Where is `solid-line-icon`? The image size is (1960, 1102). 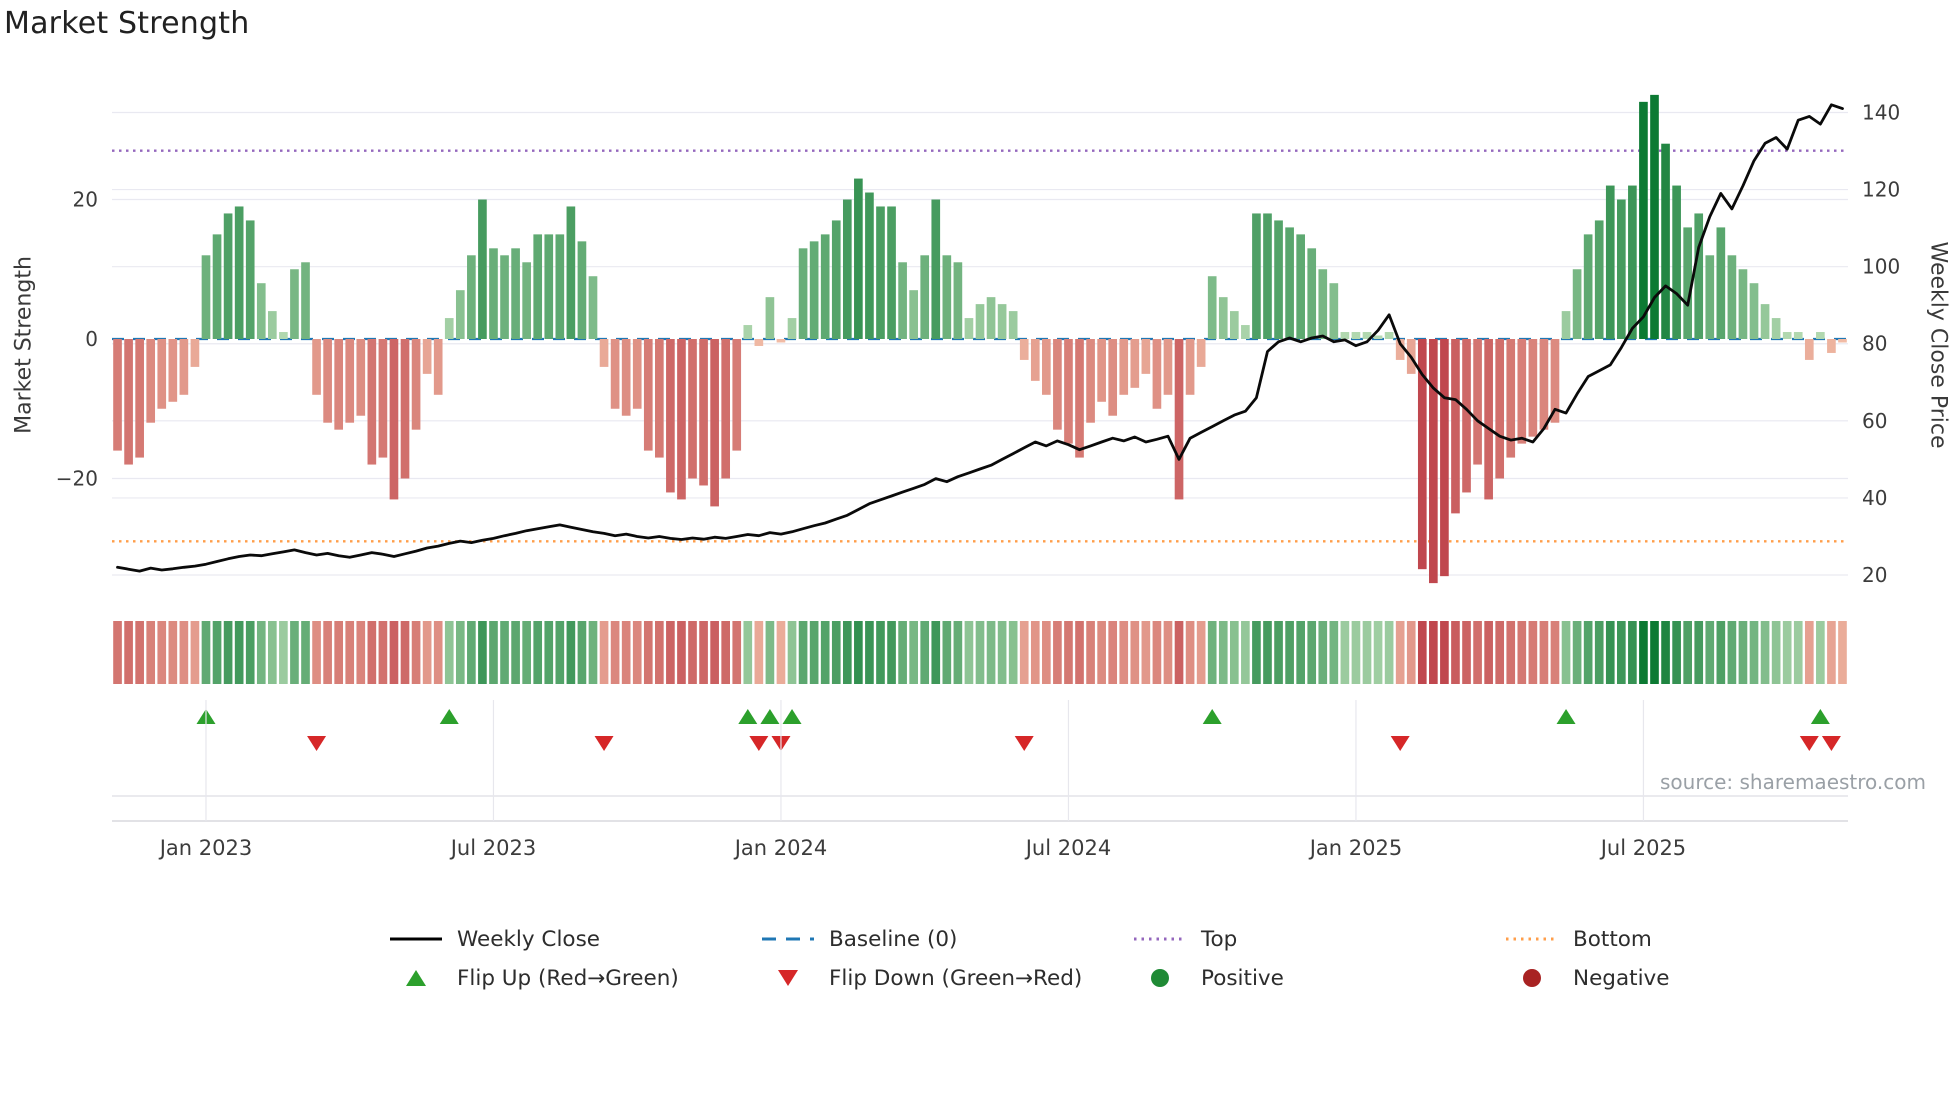
solid-line-icon is located at coordinates (416, 939).